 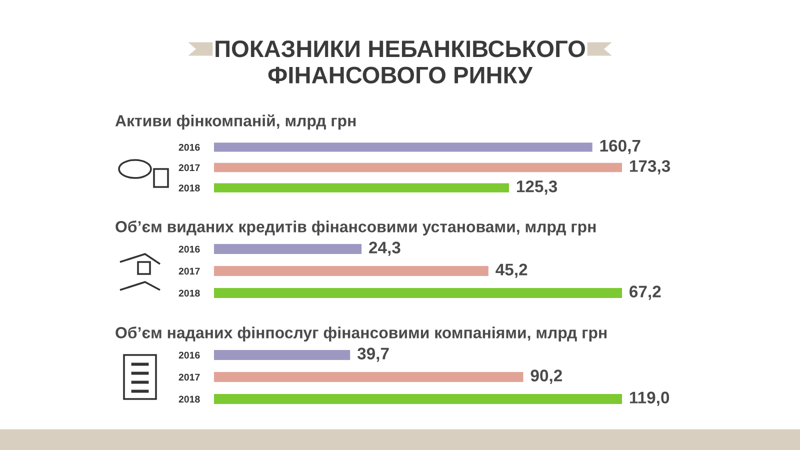 What do you see at coordinates (650, 399) in the screenshot?
I see `data-label: 119,0` at bounding box center [650, 399].